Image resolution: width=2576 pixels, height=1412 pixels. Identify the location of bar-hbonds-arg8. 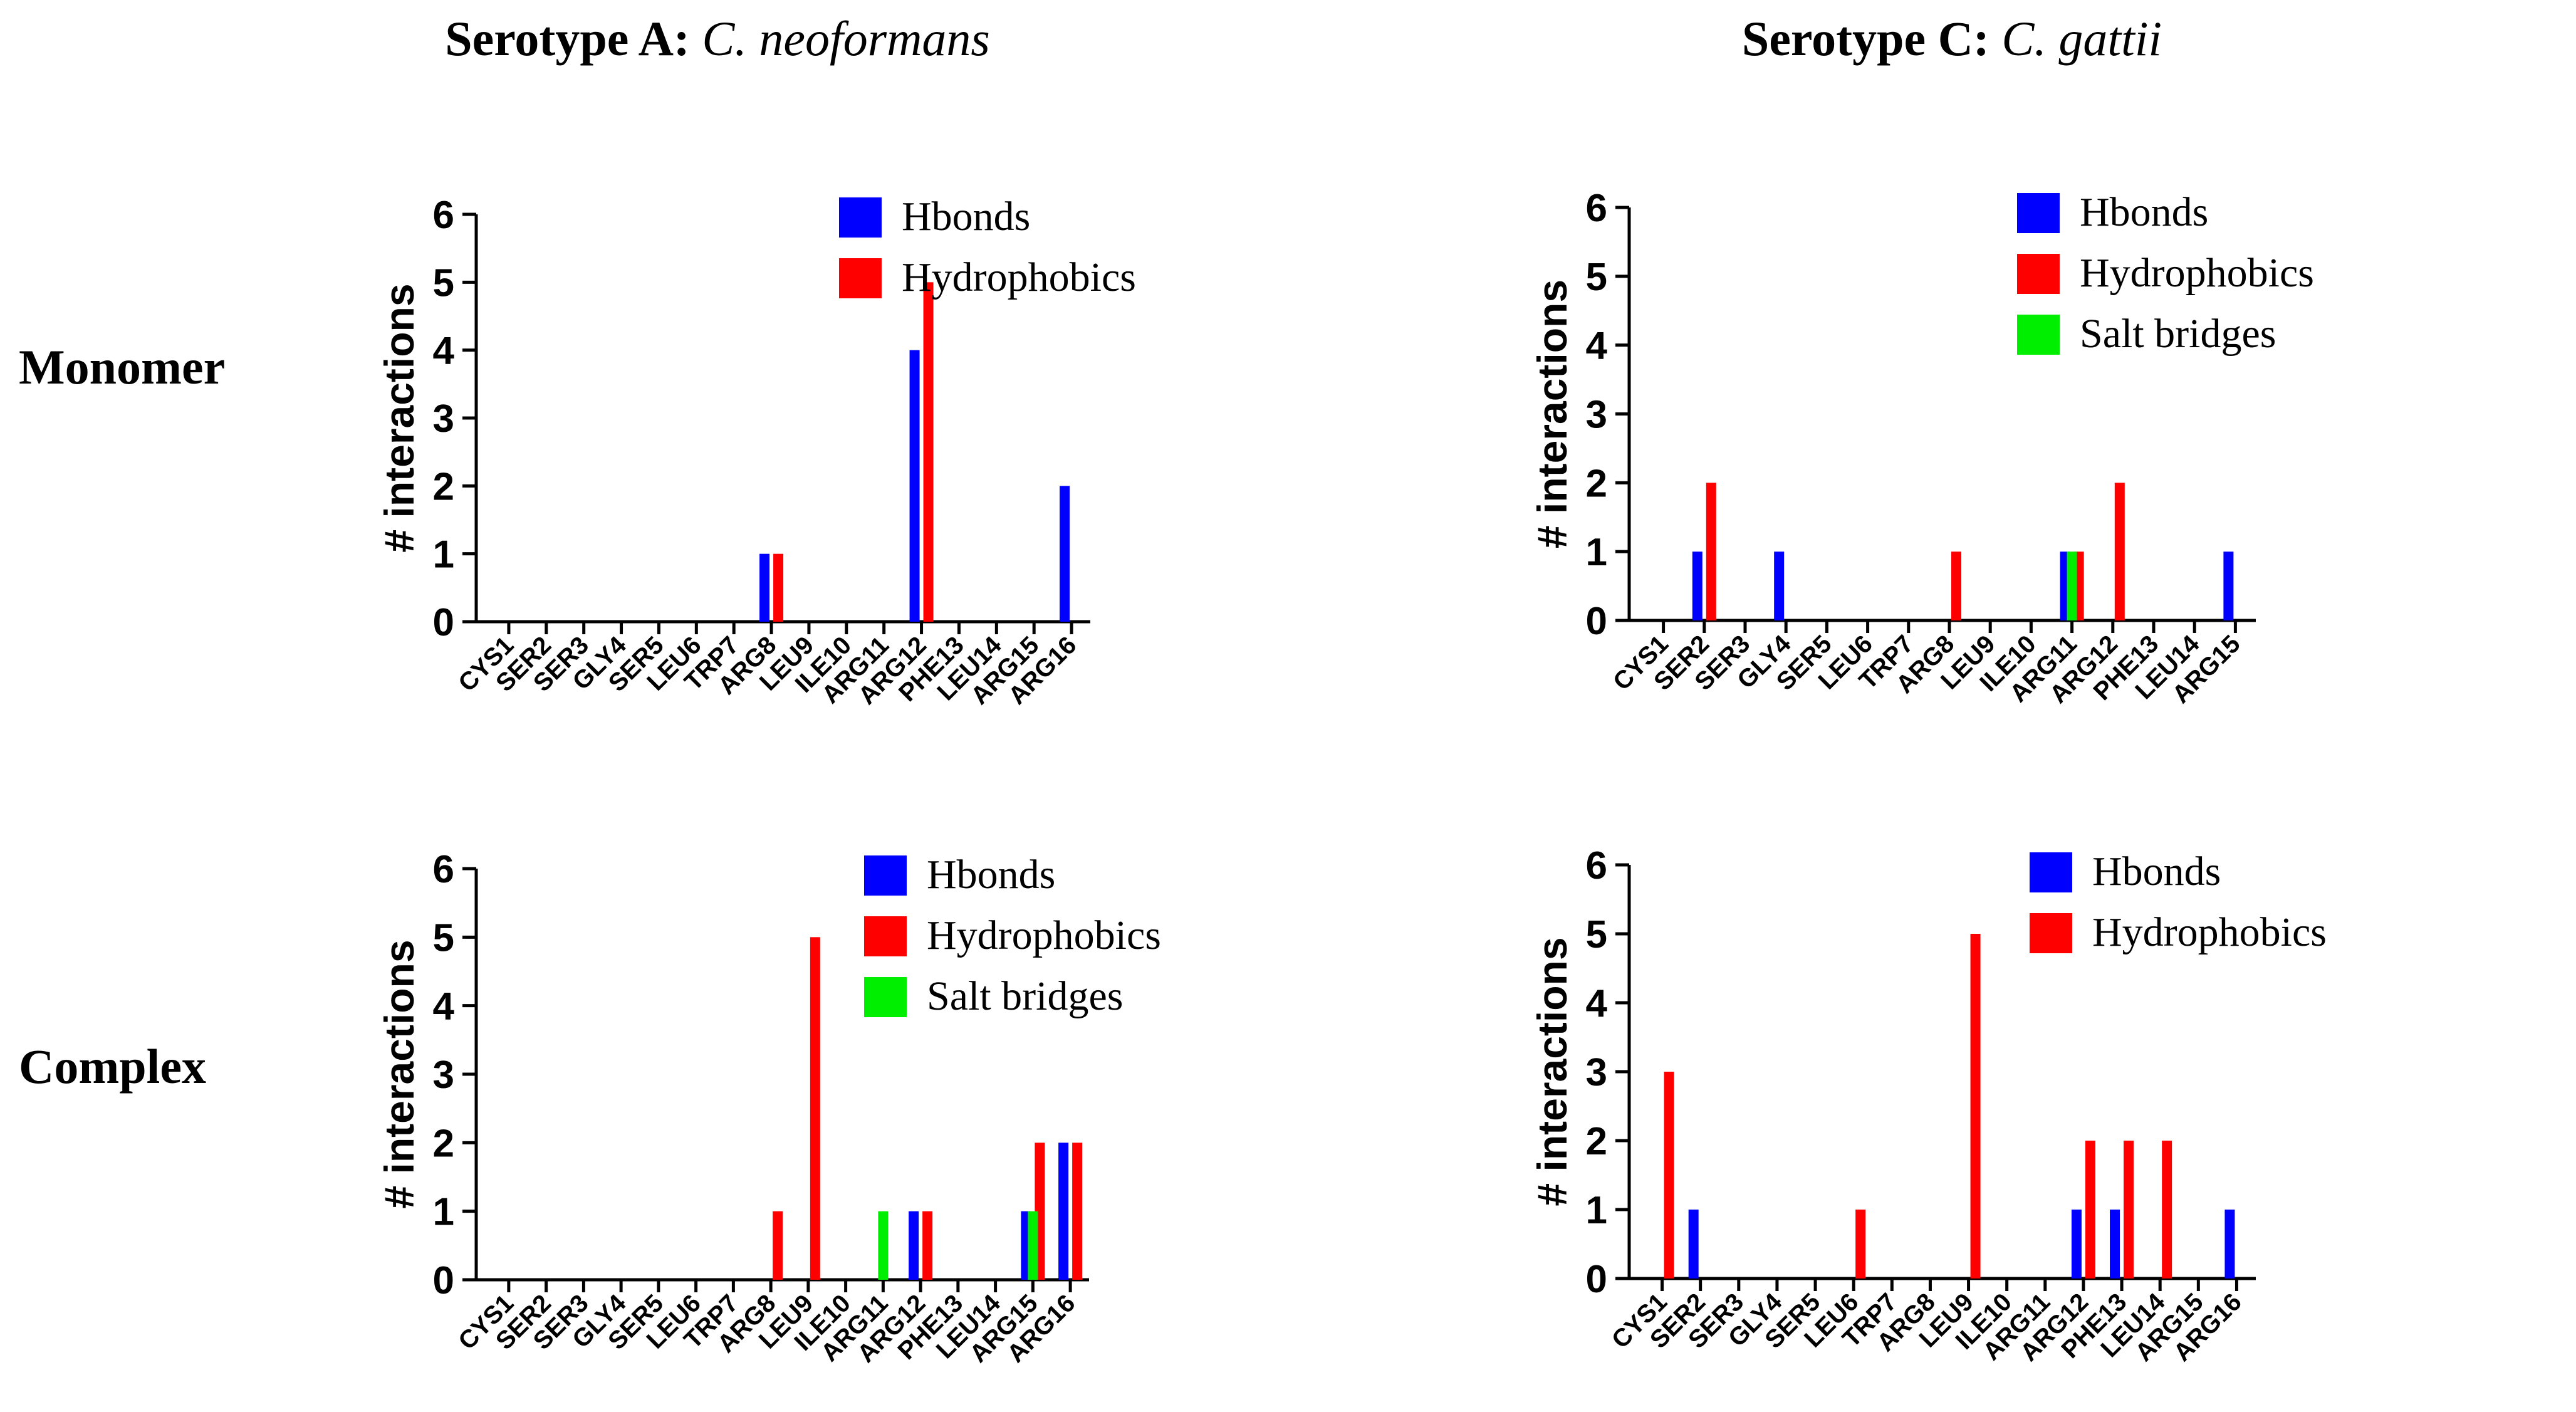
(764, 587).